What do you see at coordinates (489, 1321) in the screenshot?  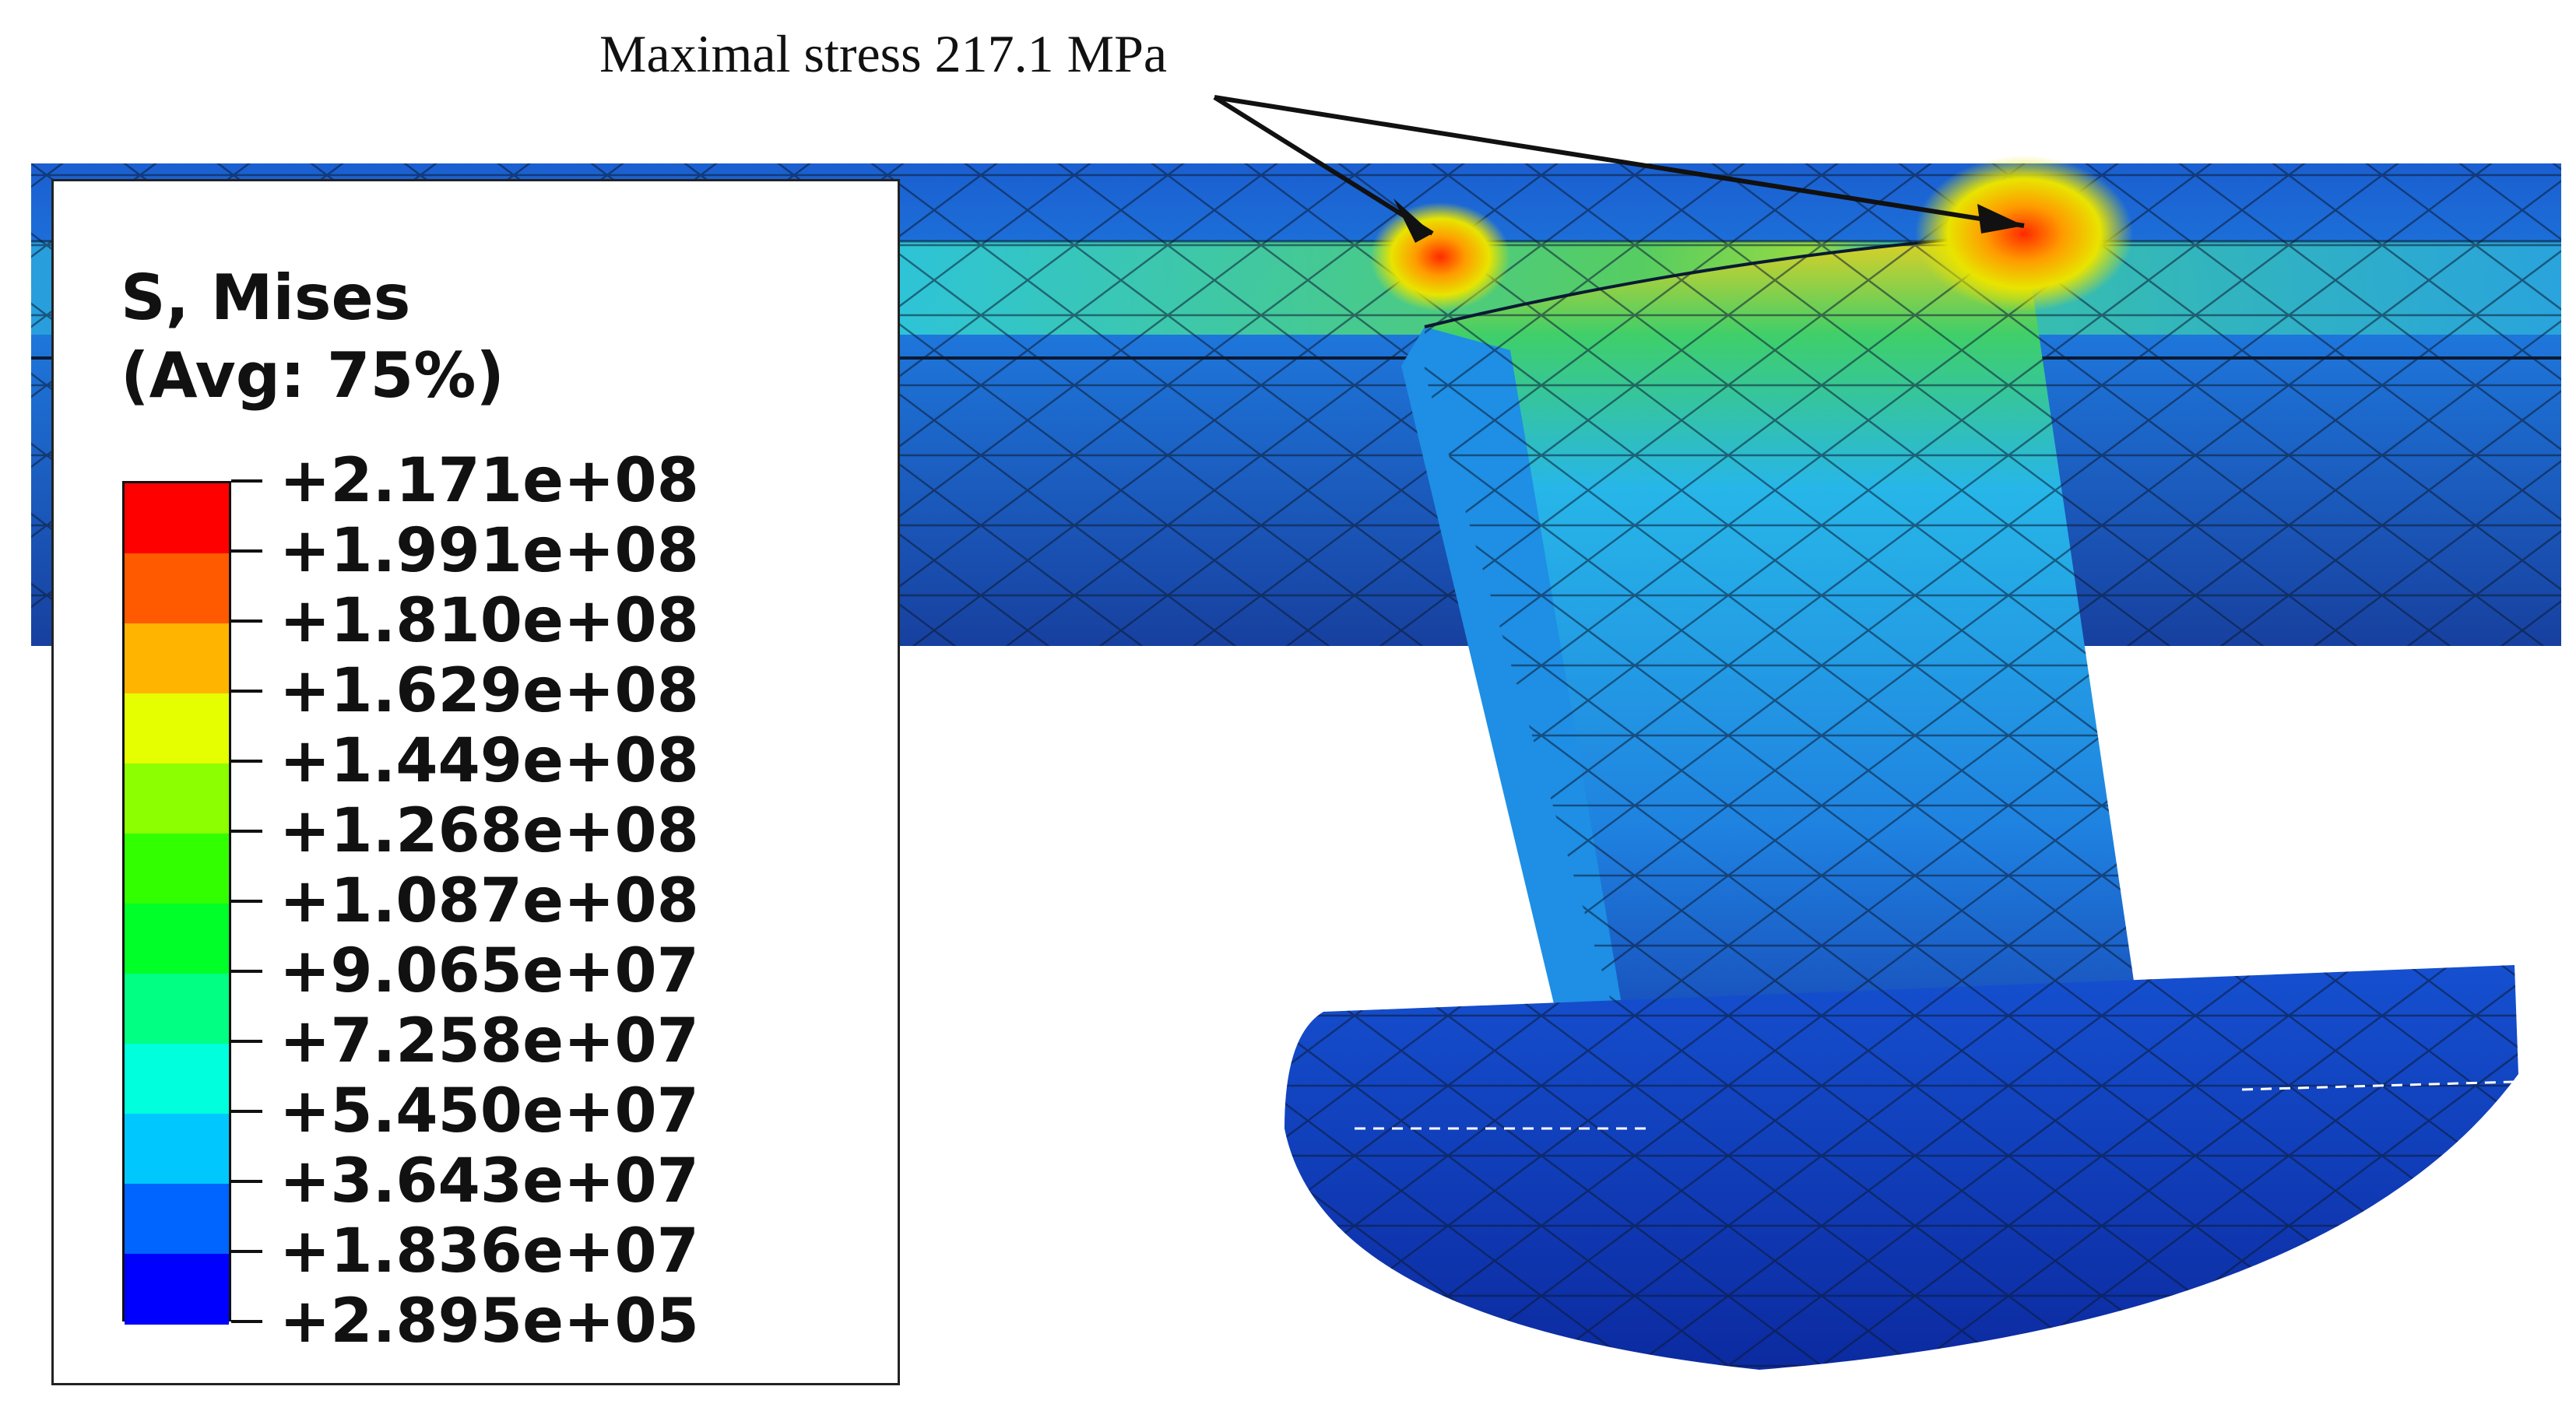 I see `legend-value-label: +2.895e+05` at bounding box center [489, 1321].